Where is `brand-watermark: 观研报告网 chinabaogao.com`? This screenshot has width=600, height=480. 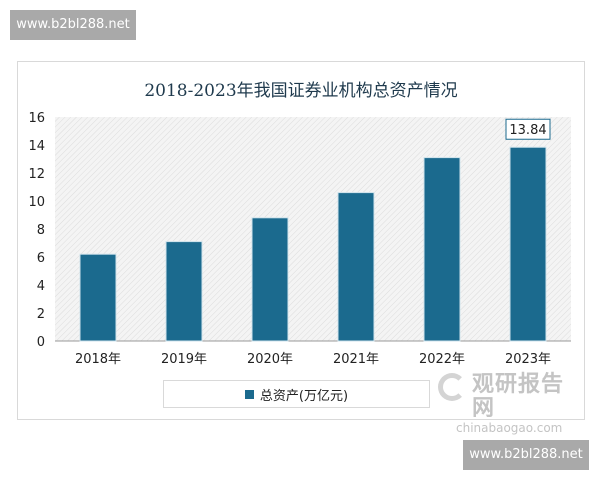
brand-watermark: 观研报告网 chinabaogao.com is located at coordinates (511, 404).